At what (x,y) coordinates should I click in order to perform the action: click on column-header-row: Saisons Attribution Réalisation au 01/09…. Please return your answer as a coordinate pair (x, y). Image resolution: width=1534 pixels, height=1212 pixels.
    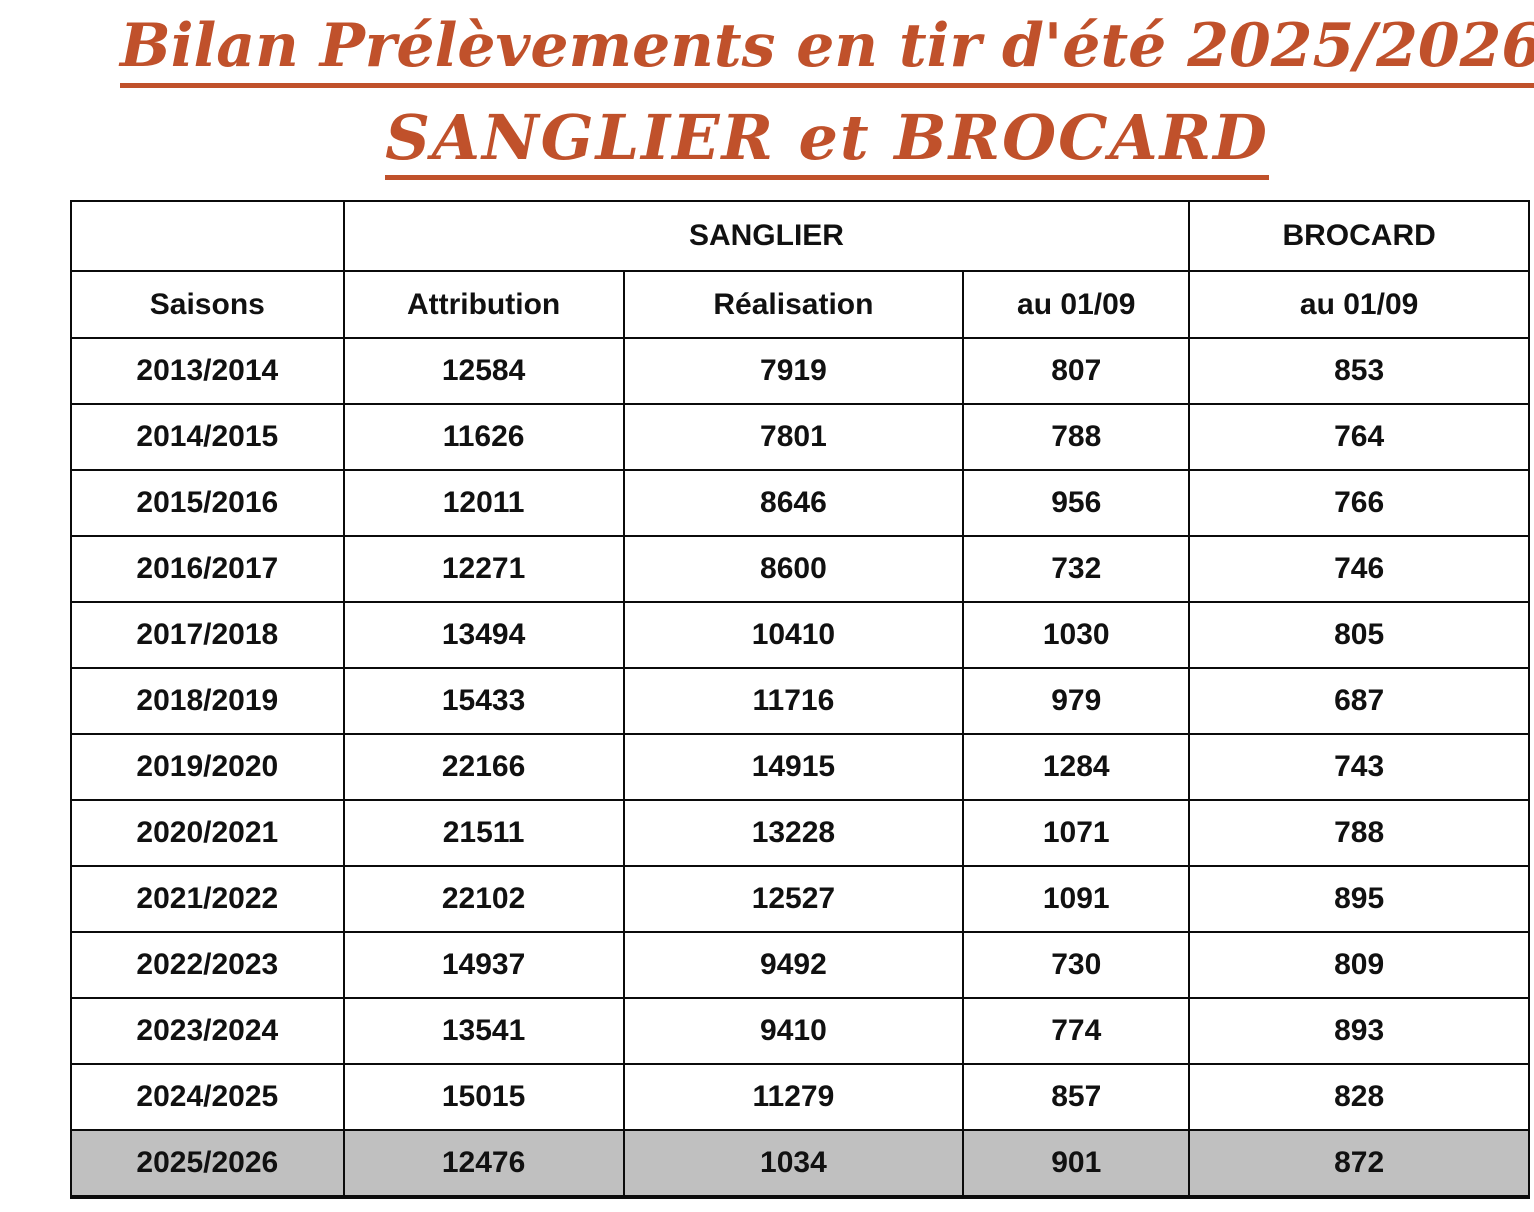
    Looking at the image, I should click on (800, 305).